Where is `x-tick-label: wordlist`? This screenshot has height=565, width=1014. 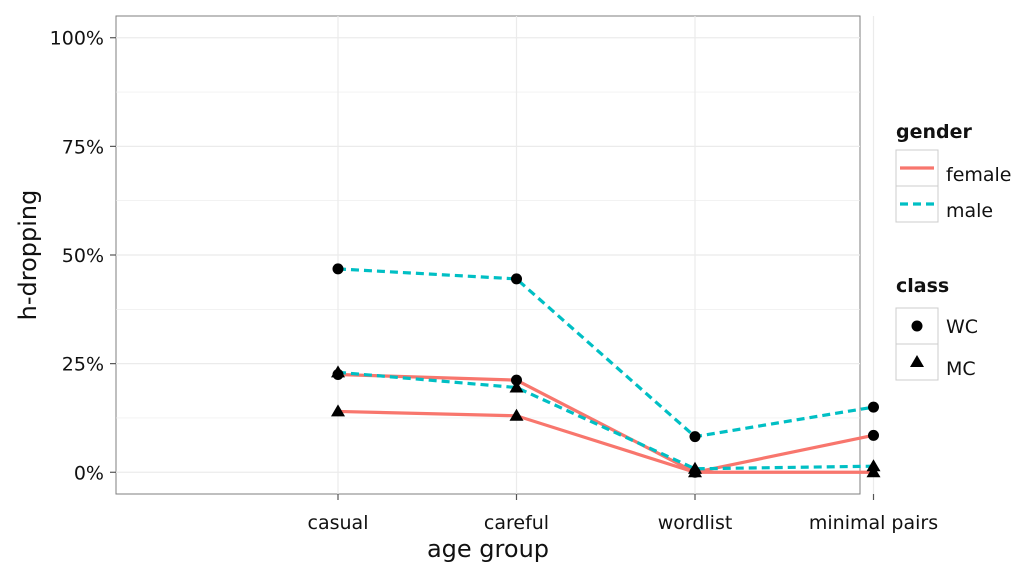
x-tick-label: wordlist is located at coordinates (695, 523).